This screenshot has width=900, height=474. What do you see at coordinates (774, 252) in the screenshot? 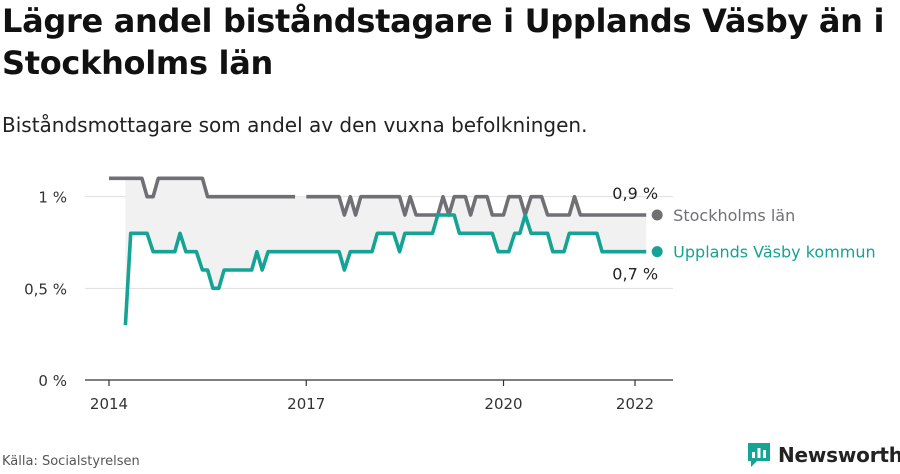
I see `series-name-label-upplands-vasby: Upplands Väsby kommun` at bounding box center [774, 252].